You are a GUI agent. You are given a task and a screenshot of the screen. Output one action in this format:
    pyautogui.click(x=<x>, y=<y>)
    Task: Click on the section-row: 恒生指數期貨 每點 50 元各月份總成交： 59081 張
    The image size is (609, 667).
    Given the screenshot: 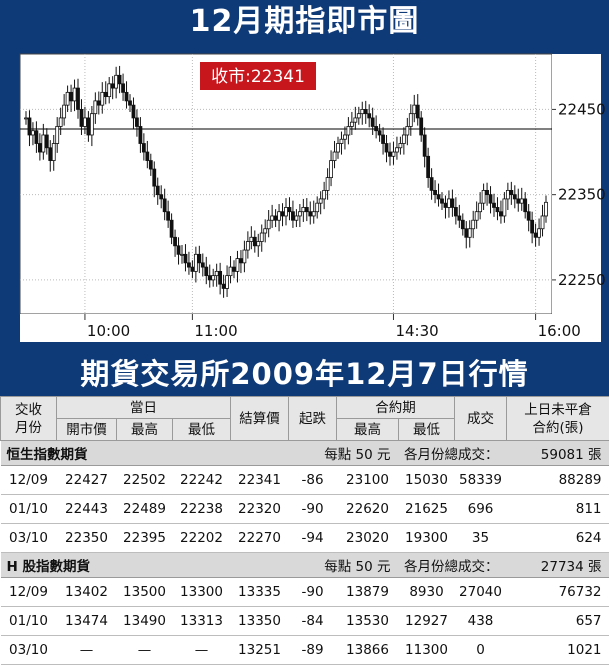 What is the action you would take?
    pyautogui.click(x=304, y=453)
    